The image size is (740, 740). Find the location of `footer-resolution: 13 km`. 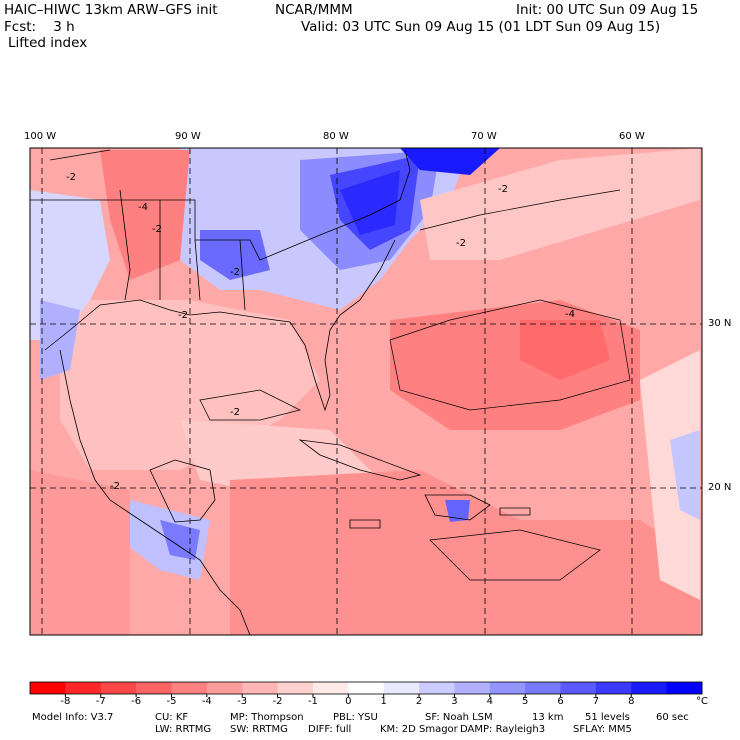

footer-resolution: 13 km is located at coordinates (548, 717).